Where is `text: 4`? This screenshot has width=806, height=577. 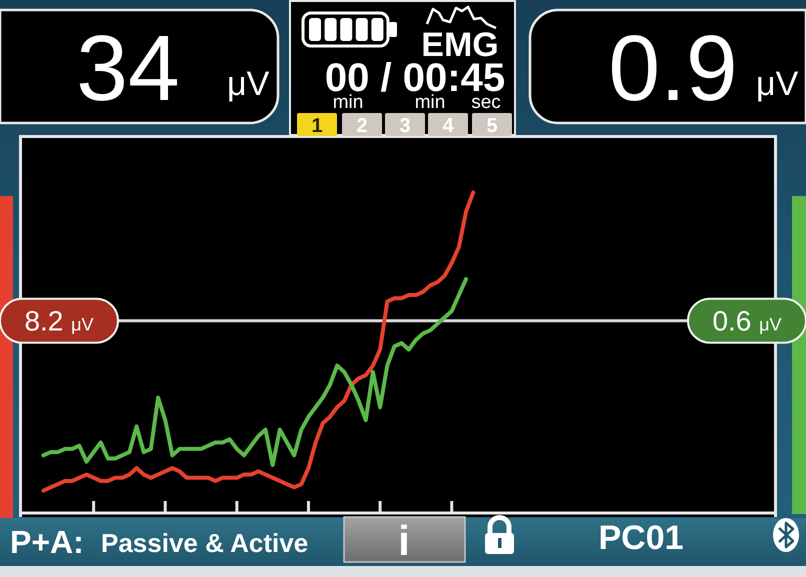
text: 4 is located at coordinates (448, 126).